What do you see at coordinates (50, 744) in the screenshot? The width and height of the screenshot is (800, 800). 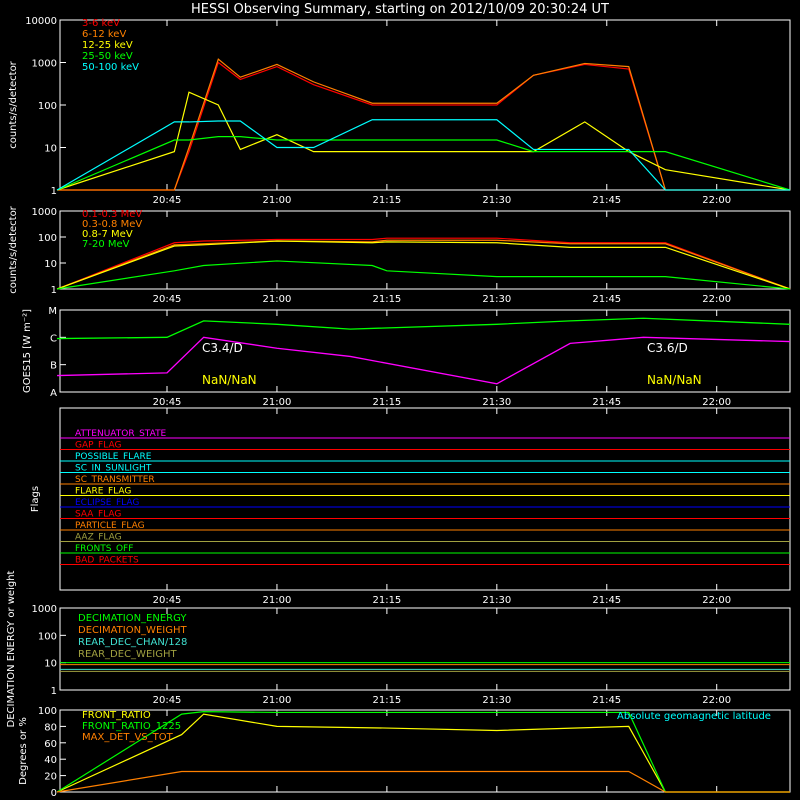 I see `y-tick-label: 60` at bounding box center [50, 744].